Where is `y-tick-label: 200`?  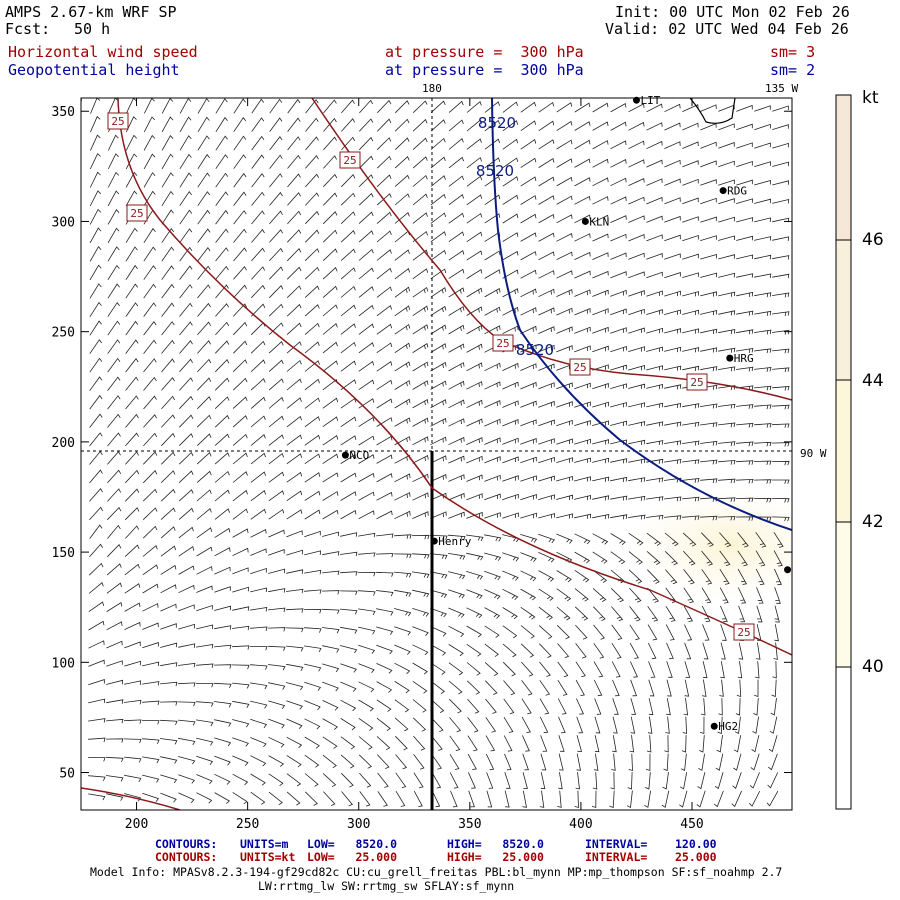 y-tick-label: 200 is located at coordinates (63, 443).